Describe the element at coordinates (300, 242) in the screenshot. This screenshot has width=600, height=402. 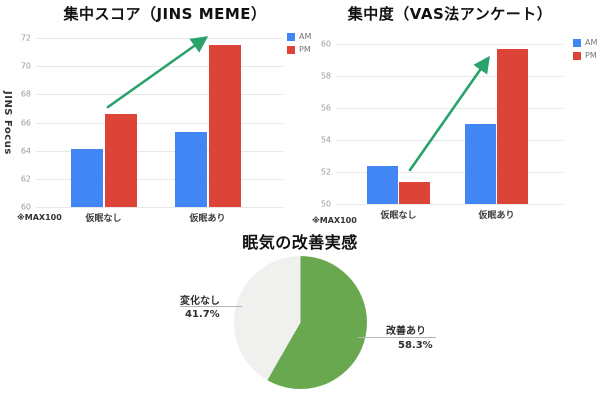
I see `pie-chart-title: 眠気の改善実感` at that location.